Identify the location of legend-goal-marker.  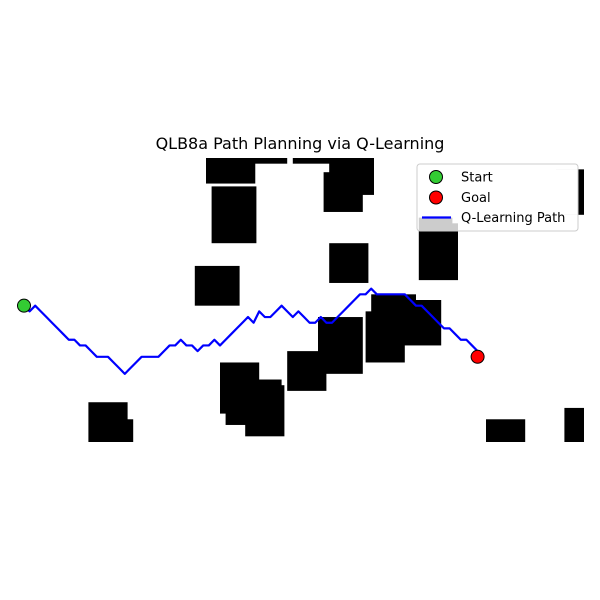
(436, 197).